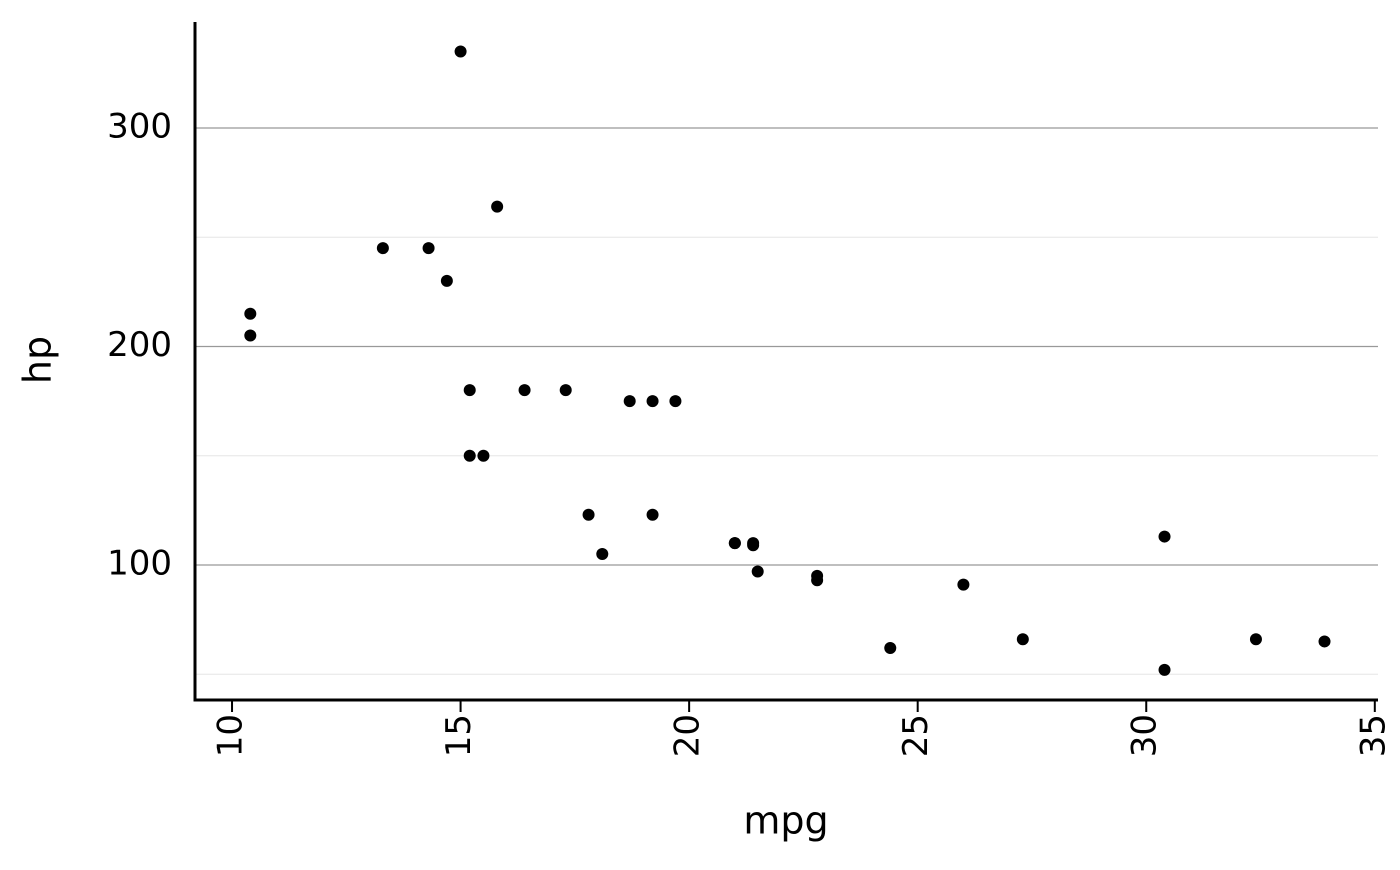  I want to click on x-tick-label: 10, so click(231, 735).